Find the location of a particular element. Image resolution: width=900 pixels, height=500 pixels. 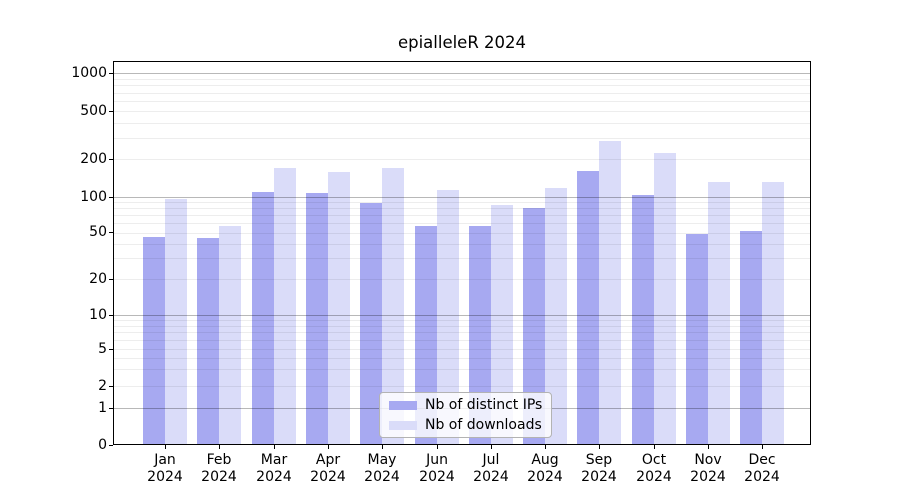

chart-title: epialleleR 2024 is located at coordinates (462, 42).